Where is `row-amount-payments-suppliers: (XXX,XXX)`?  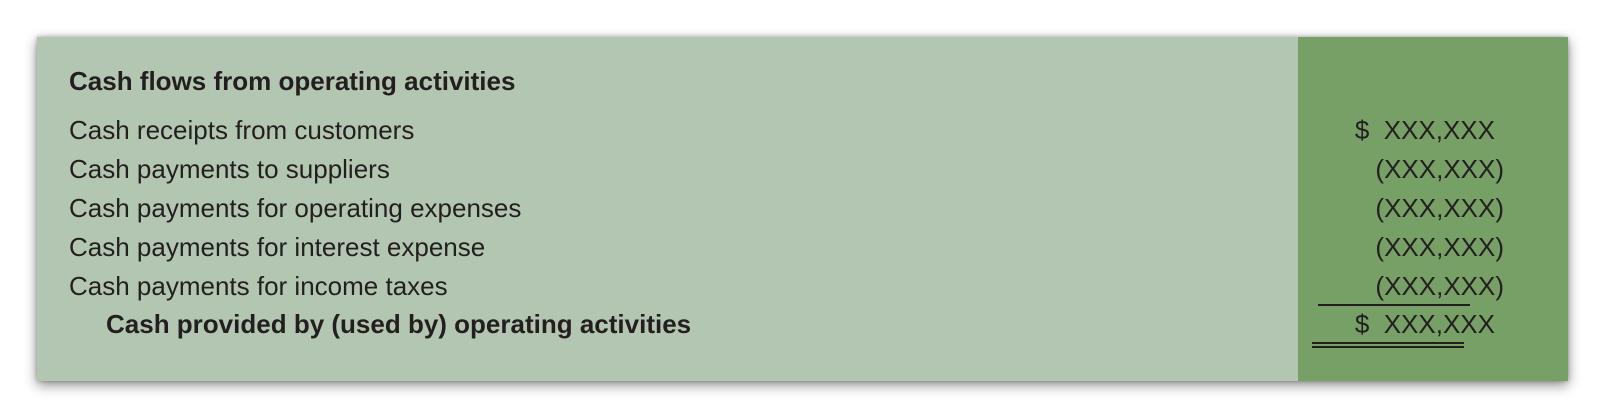 row-amount-payments-suppliers: (XXX,XXX) is located at coordinates (1439, 169).